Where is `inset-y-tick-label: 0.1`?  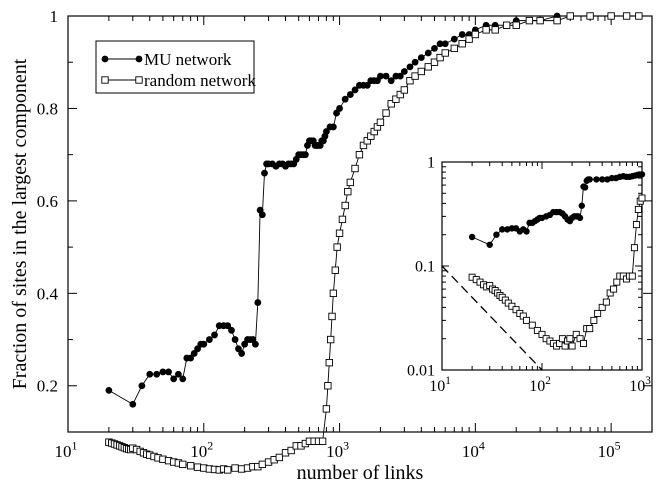
inset-y-tick-label: 0.1 is located at coordinates (425, 267).